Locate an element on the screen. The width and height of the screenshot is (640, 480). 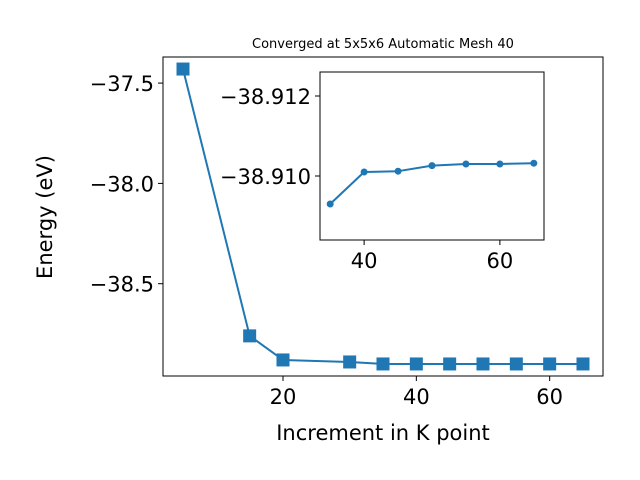
inset-frame is located at coordinates (432, 156).